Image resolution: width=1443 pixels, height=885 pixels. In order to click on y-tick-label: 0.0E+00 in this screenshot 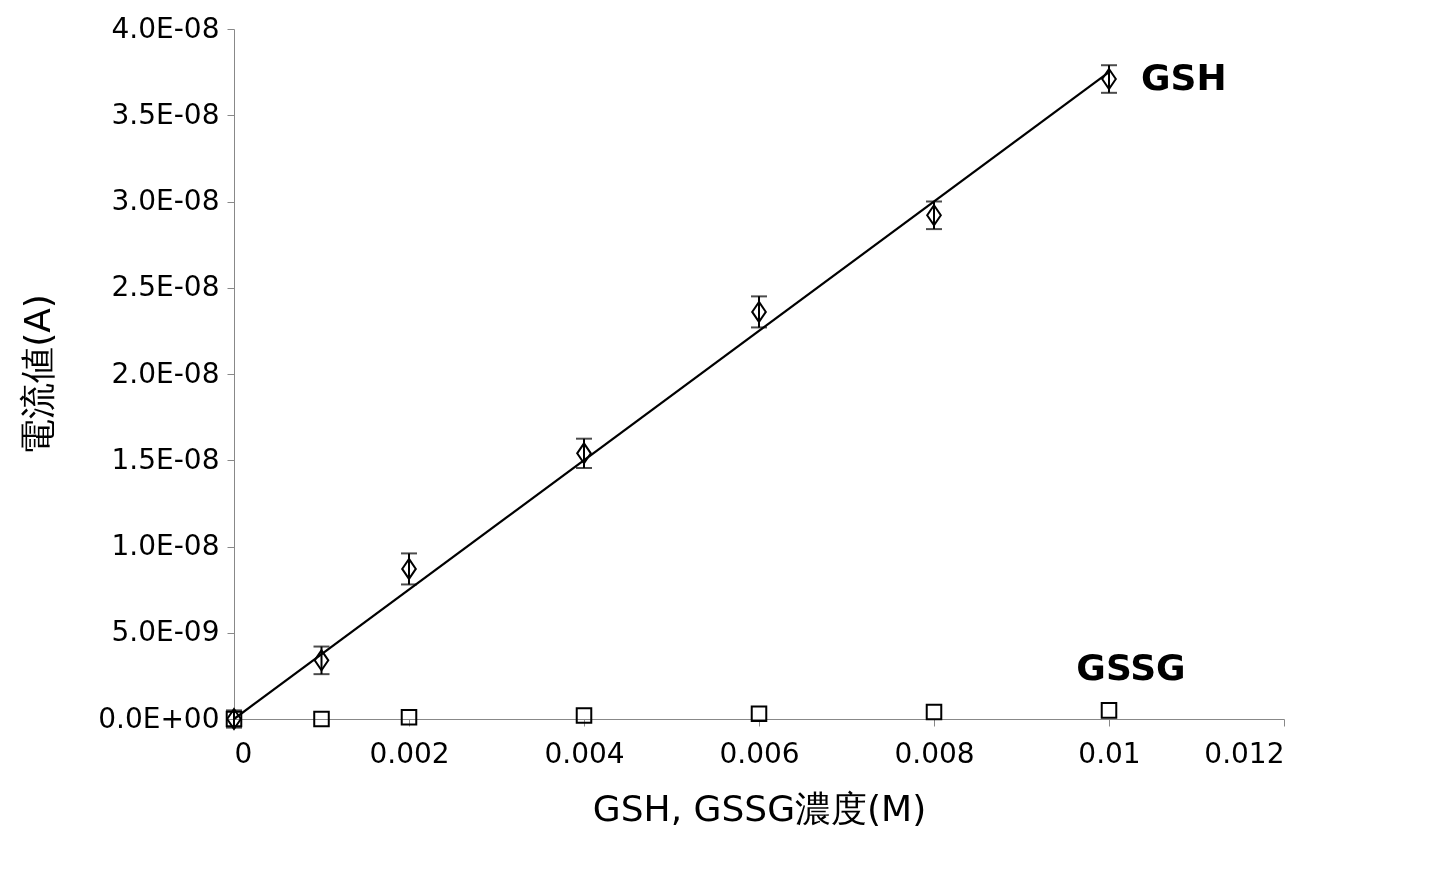, I will do `click(159, 718)`.